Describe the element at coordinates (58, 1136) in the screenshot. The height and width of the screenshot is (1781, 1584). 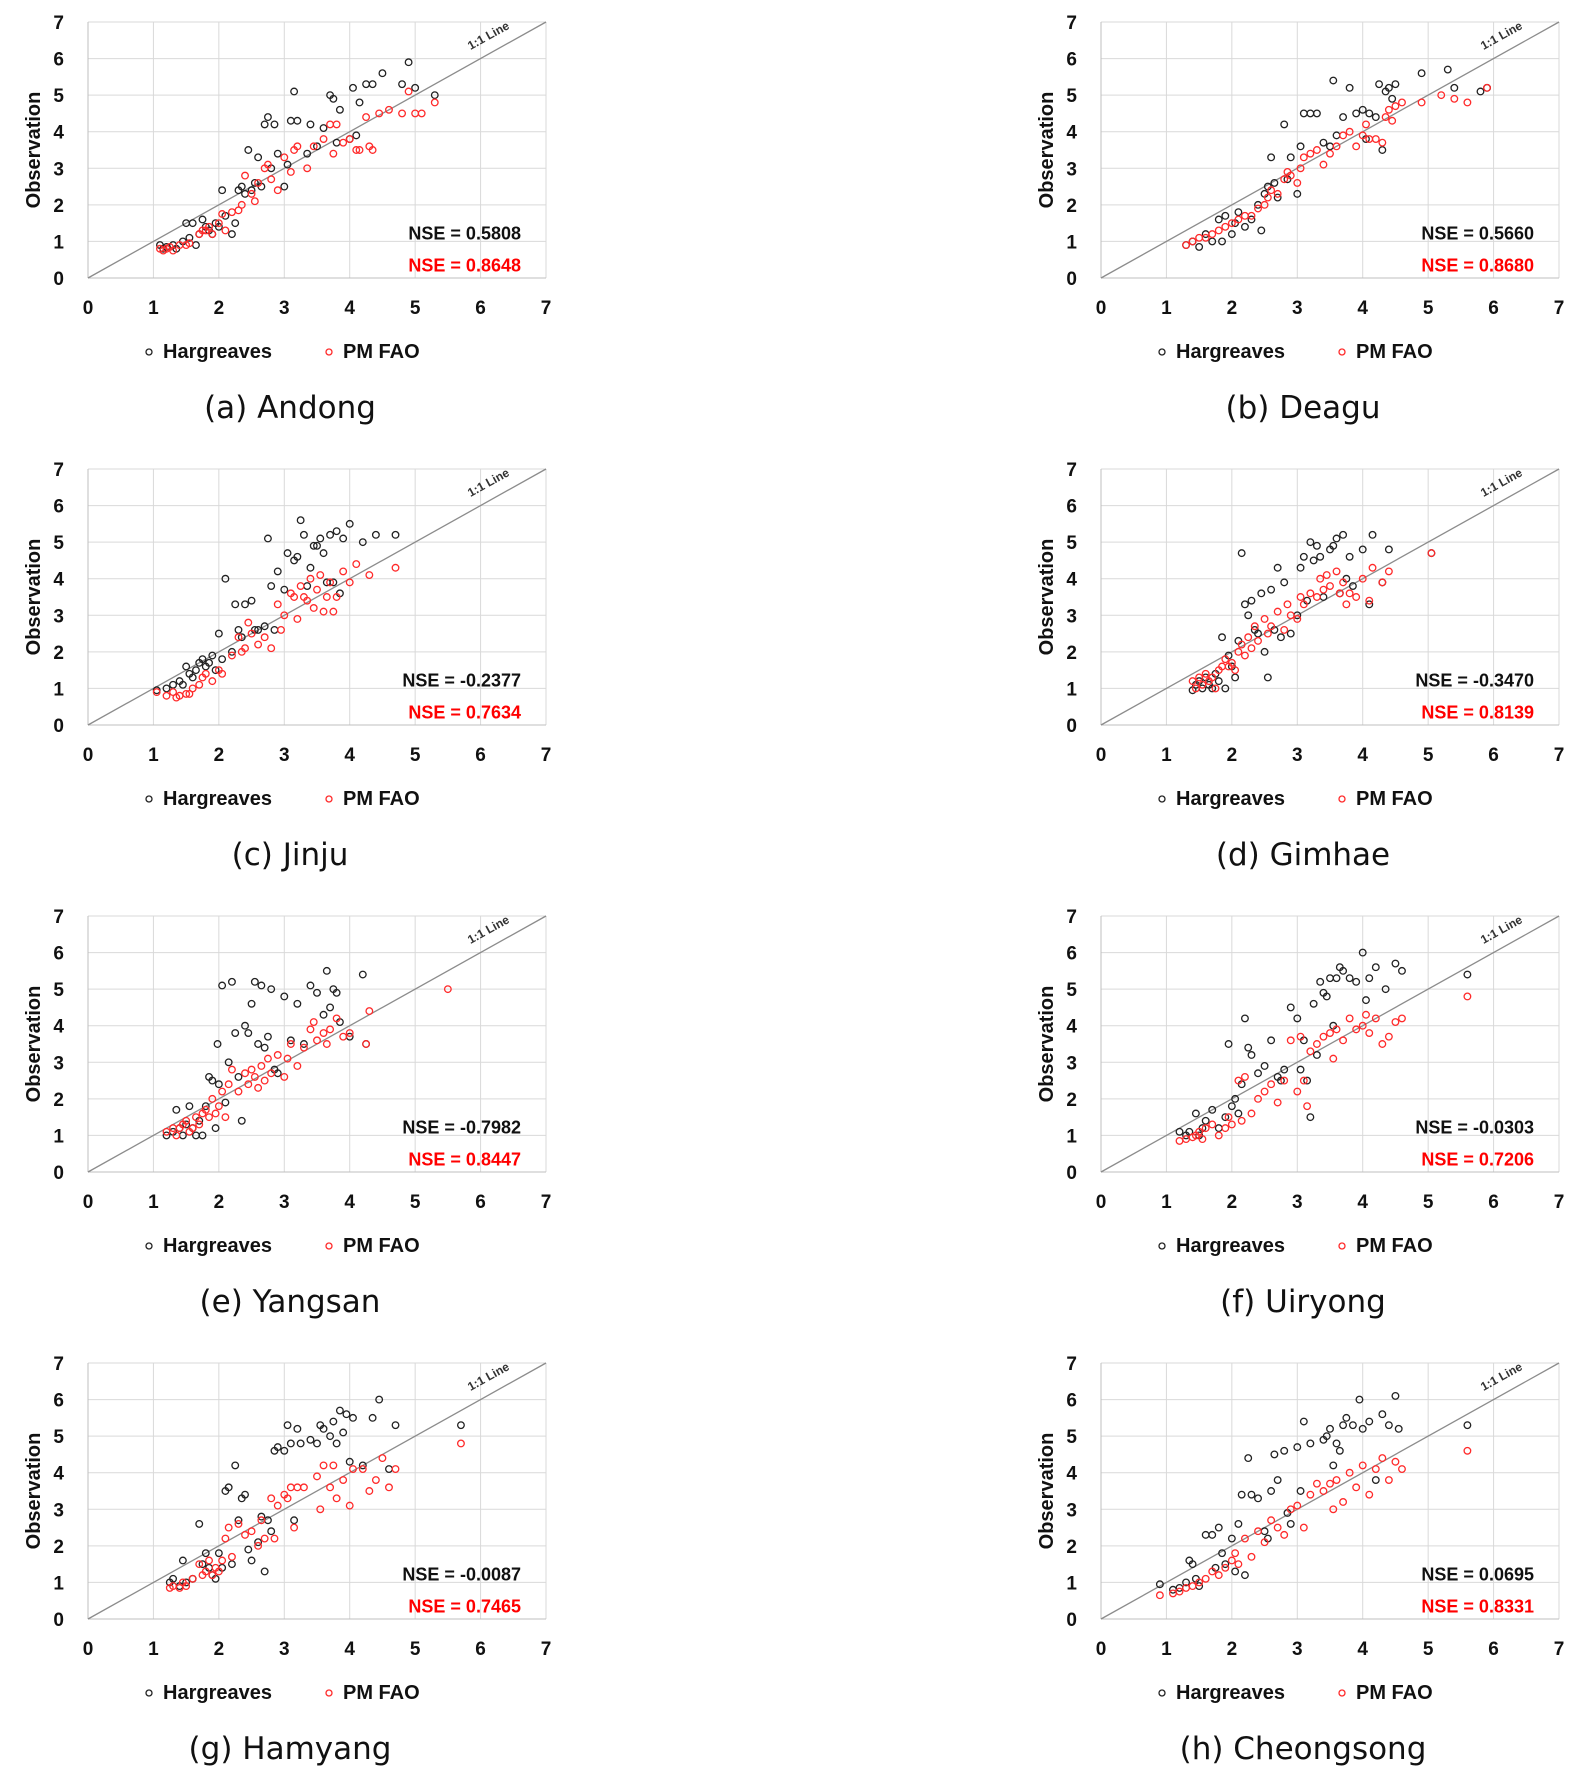
I see `y-tick-label: 1` at that location.